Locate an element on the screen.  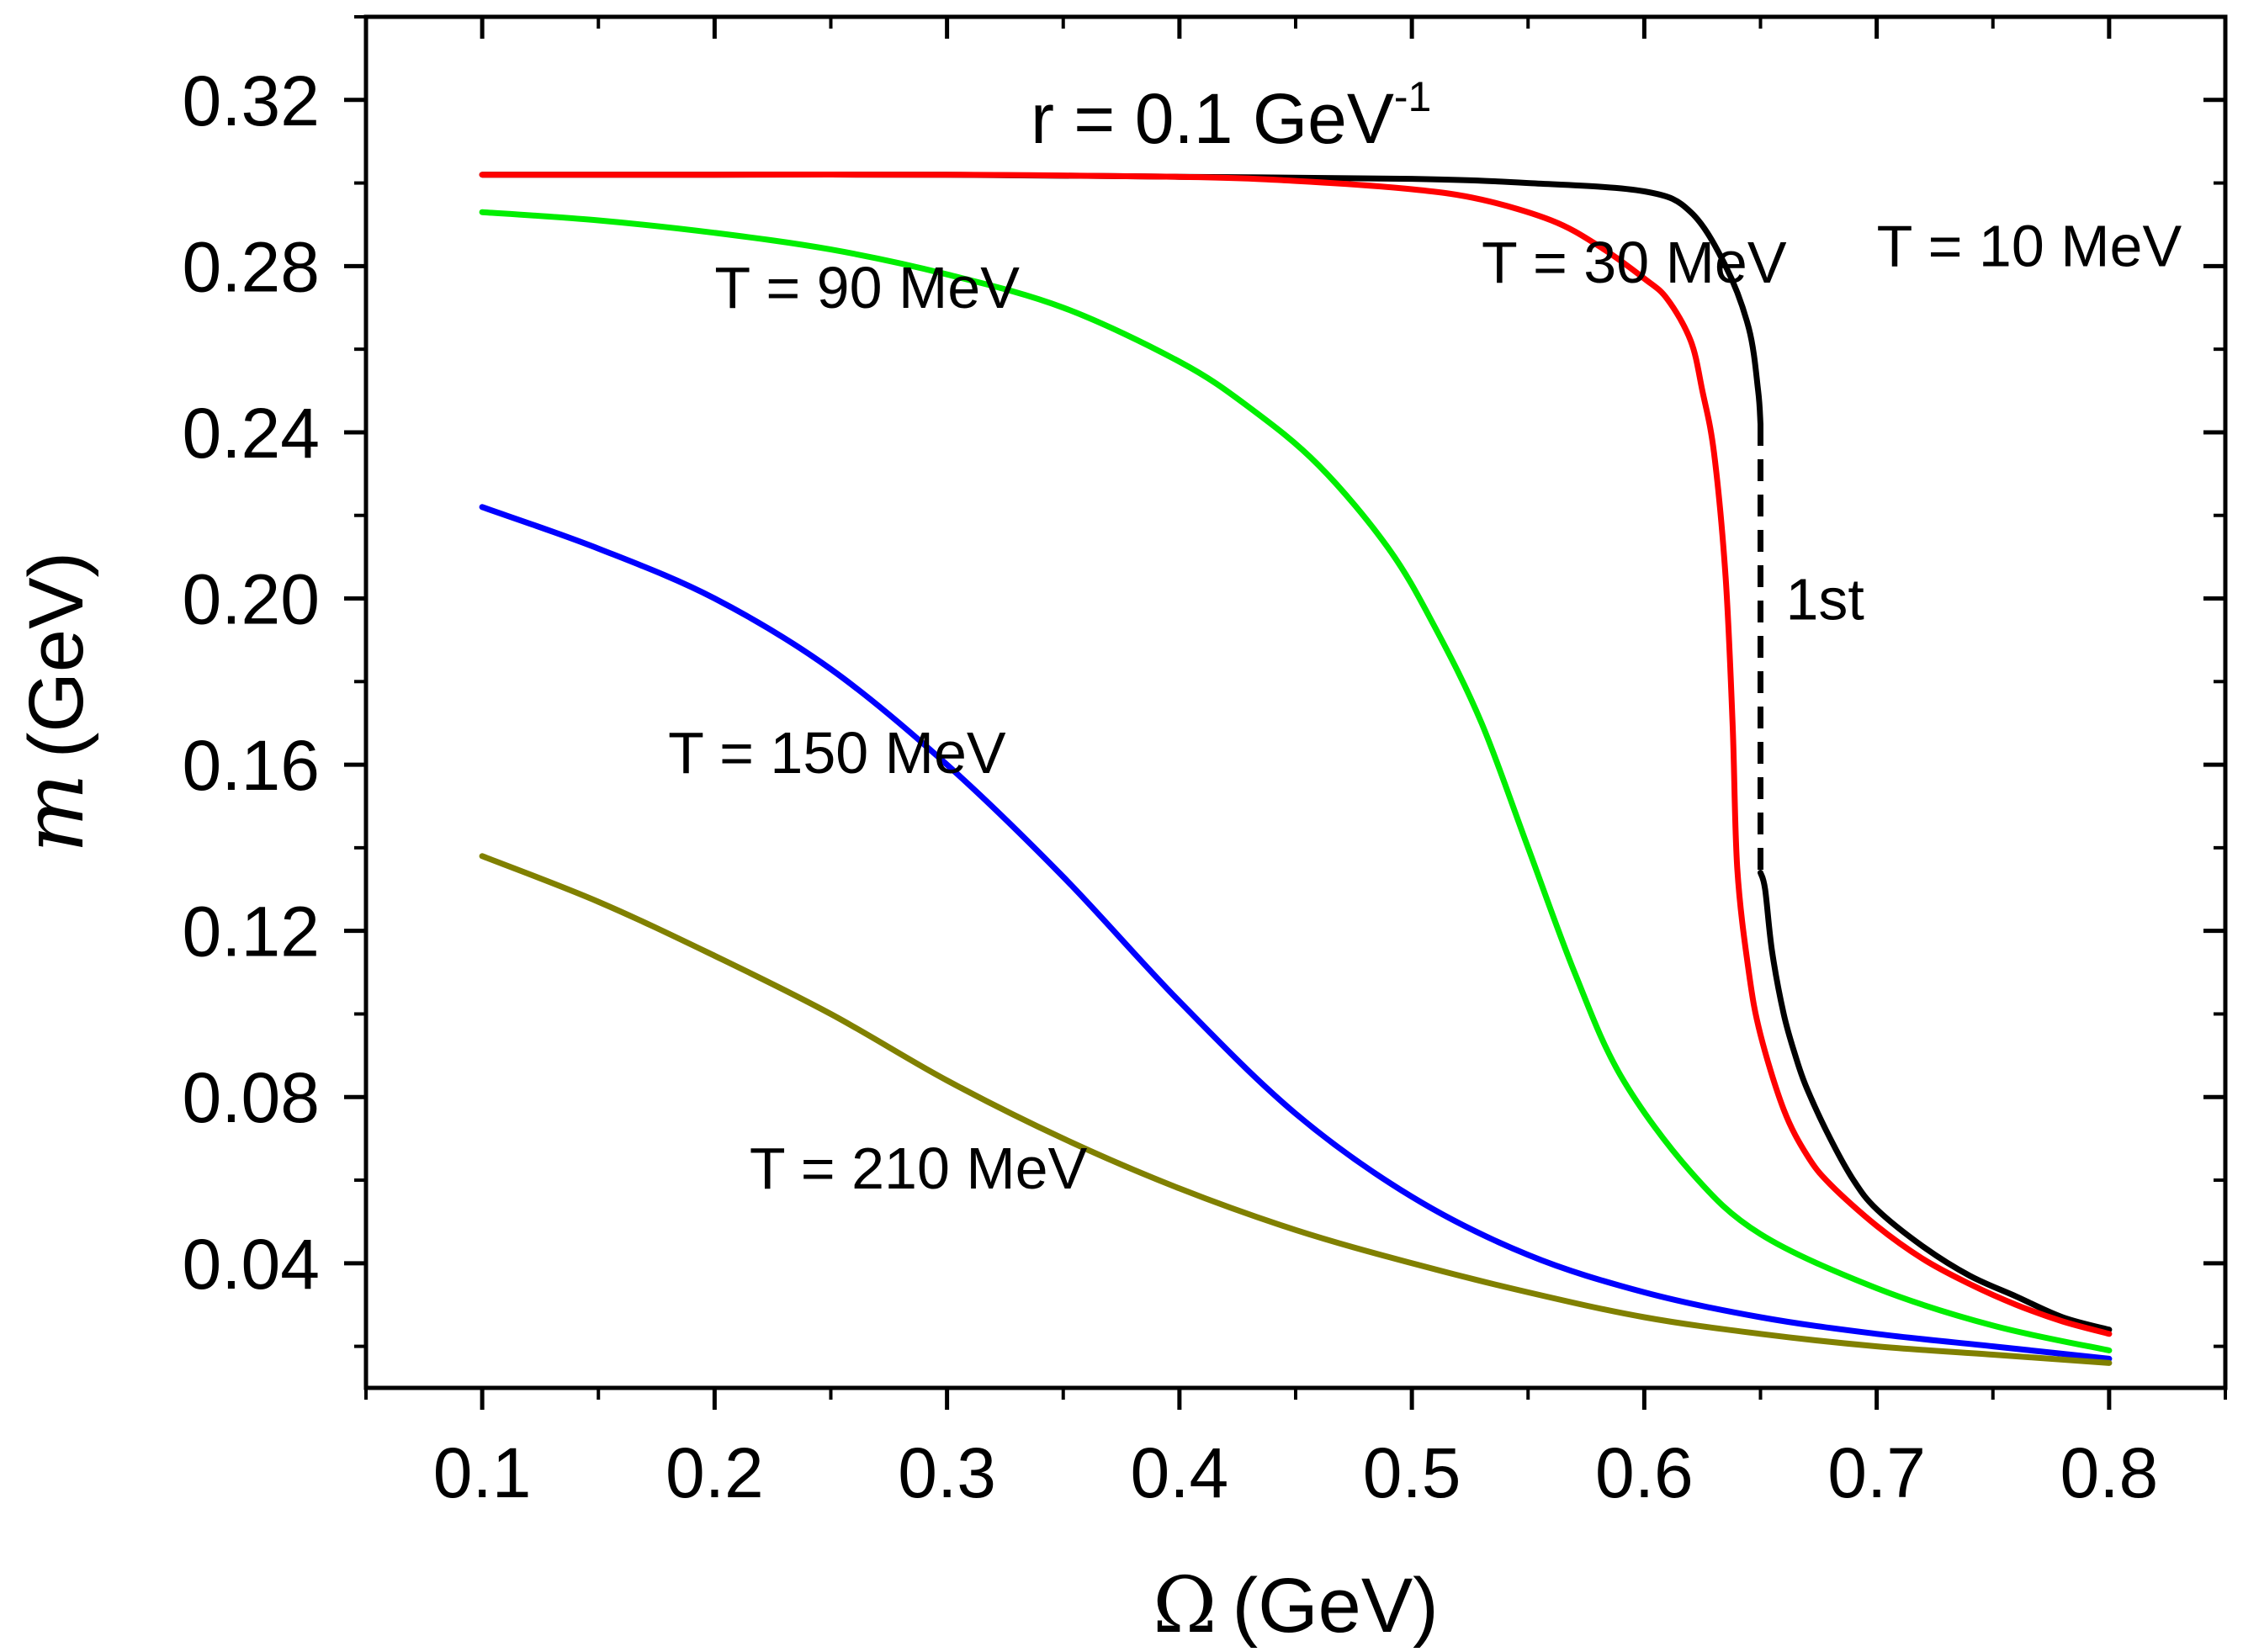
series-label: T = 10 MeV is located at coordinates (2029, 246).